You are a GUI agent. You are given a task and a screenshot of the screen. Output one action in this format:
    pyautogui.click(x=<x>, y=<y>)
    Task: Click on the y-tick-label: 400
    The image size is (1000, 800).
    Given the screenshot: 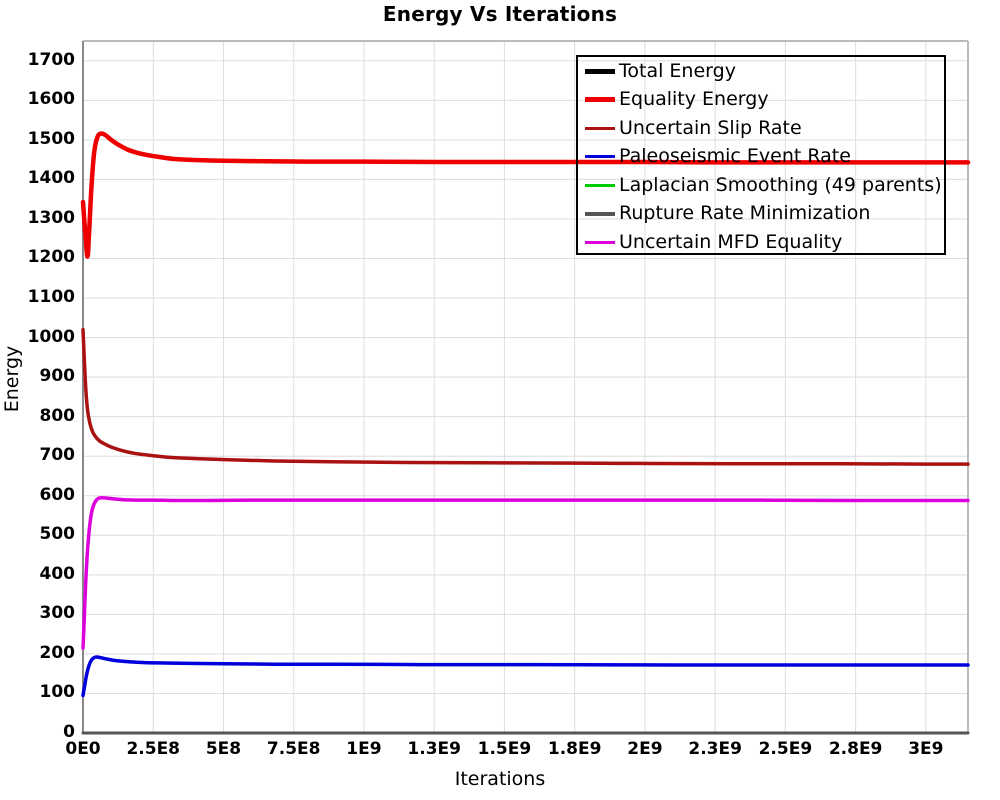 What is the action you would take?
    pyautogui.click(x=57, y=573)
    